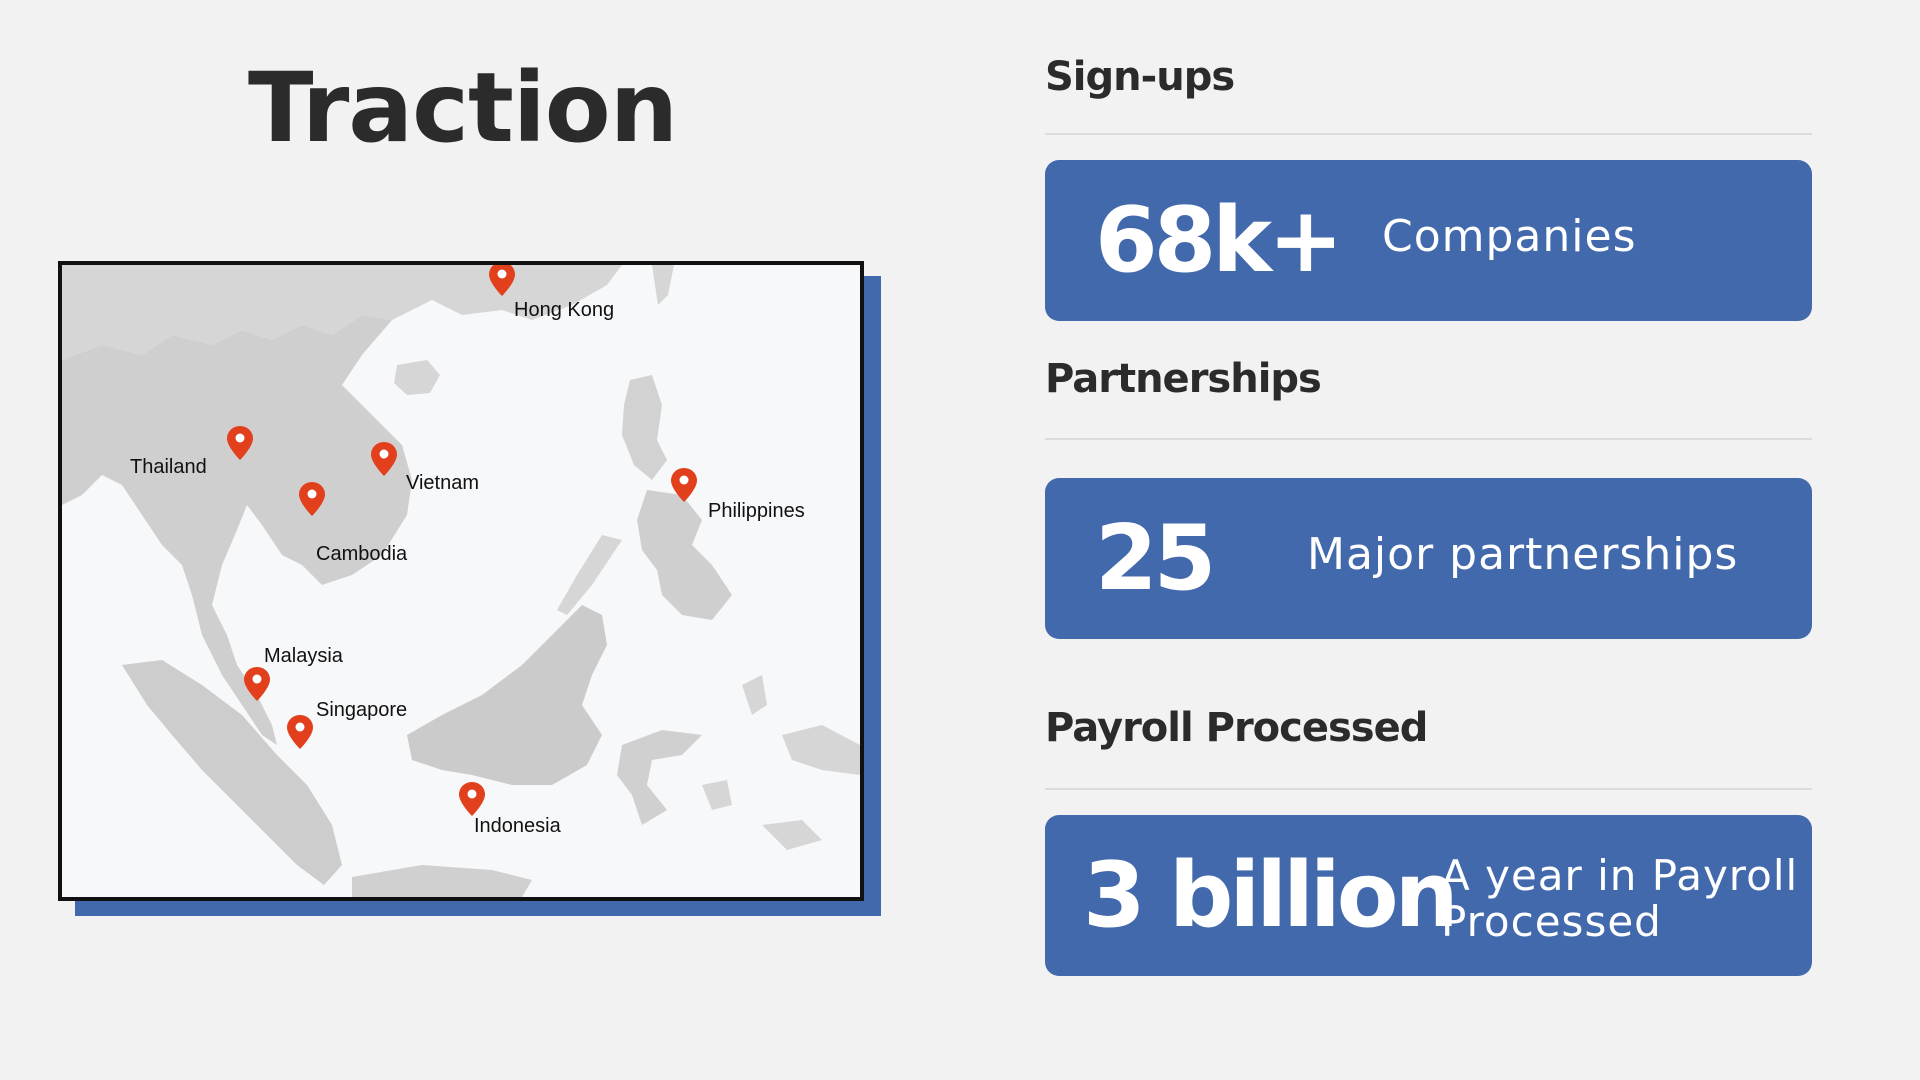 This screenshot has width=1920, height=1080. I want to click on signups-value: 68k+, so click(1219, 240).